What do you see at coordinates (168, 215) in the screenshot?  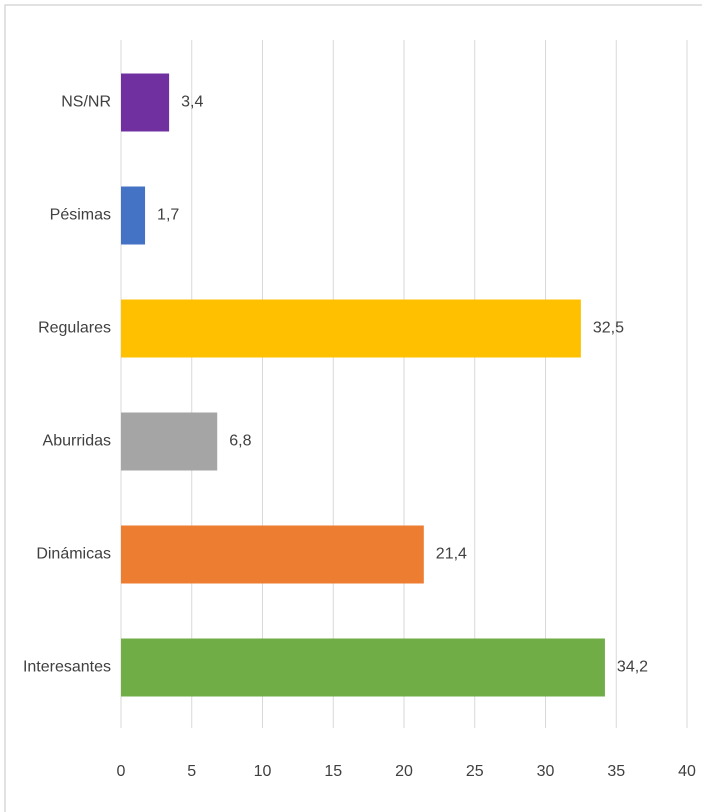 I see `value-label: 1,7` at bounding box center [168, 215].